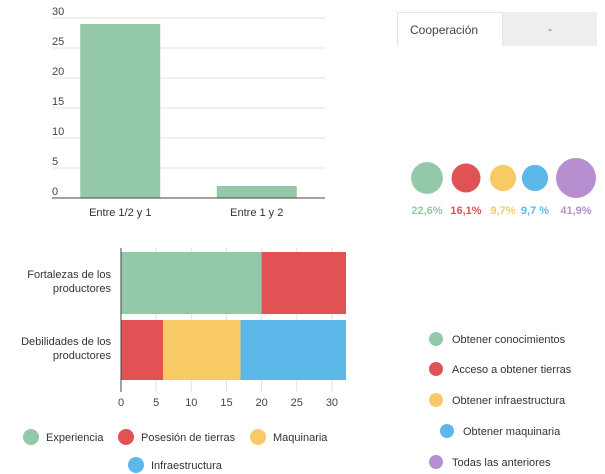  I want to click on y-tick-label: 15, so click(58, 102).